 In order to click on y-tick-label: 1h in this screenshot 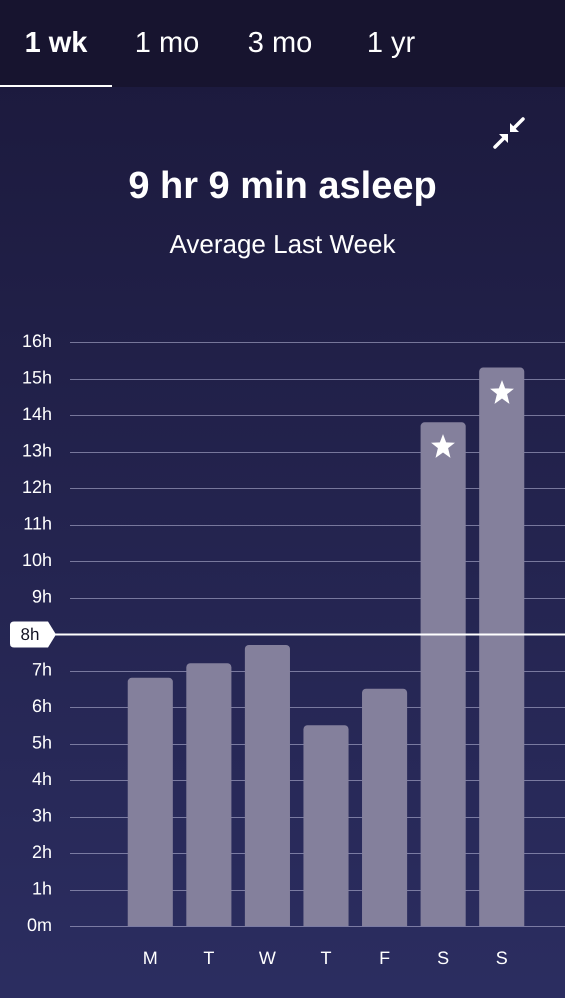, I will do `click(42, 888)`.